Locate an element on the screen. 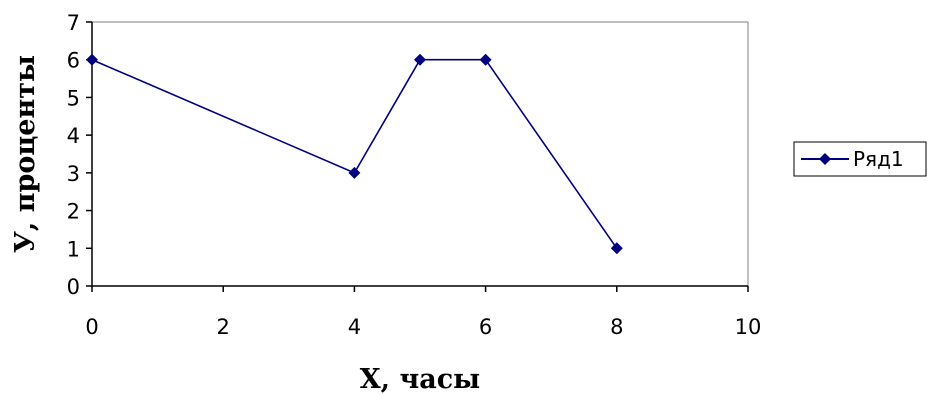  y-tick-label-7: 7 is located at coordinates (73, 23).